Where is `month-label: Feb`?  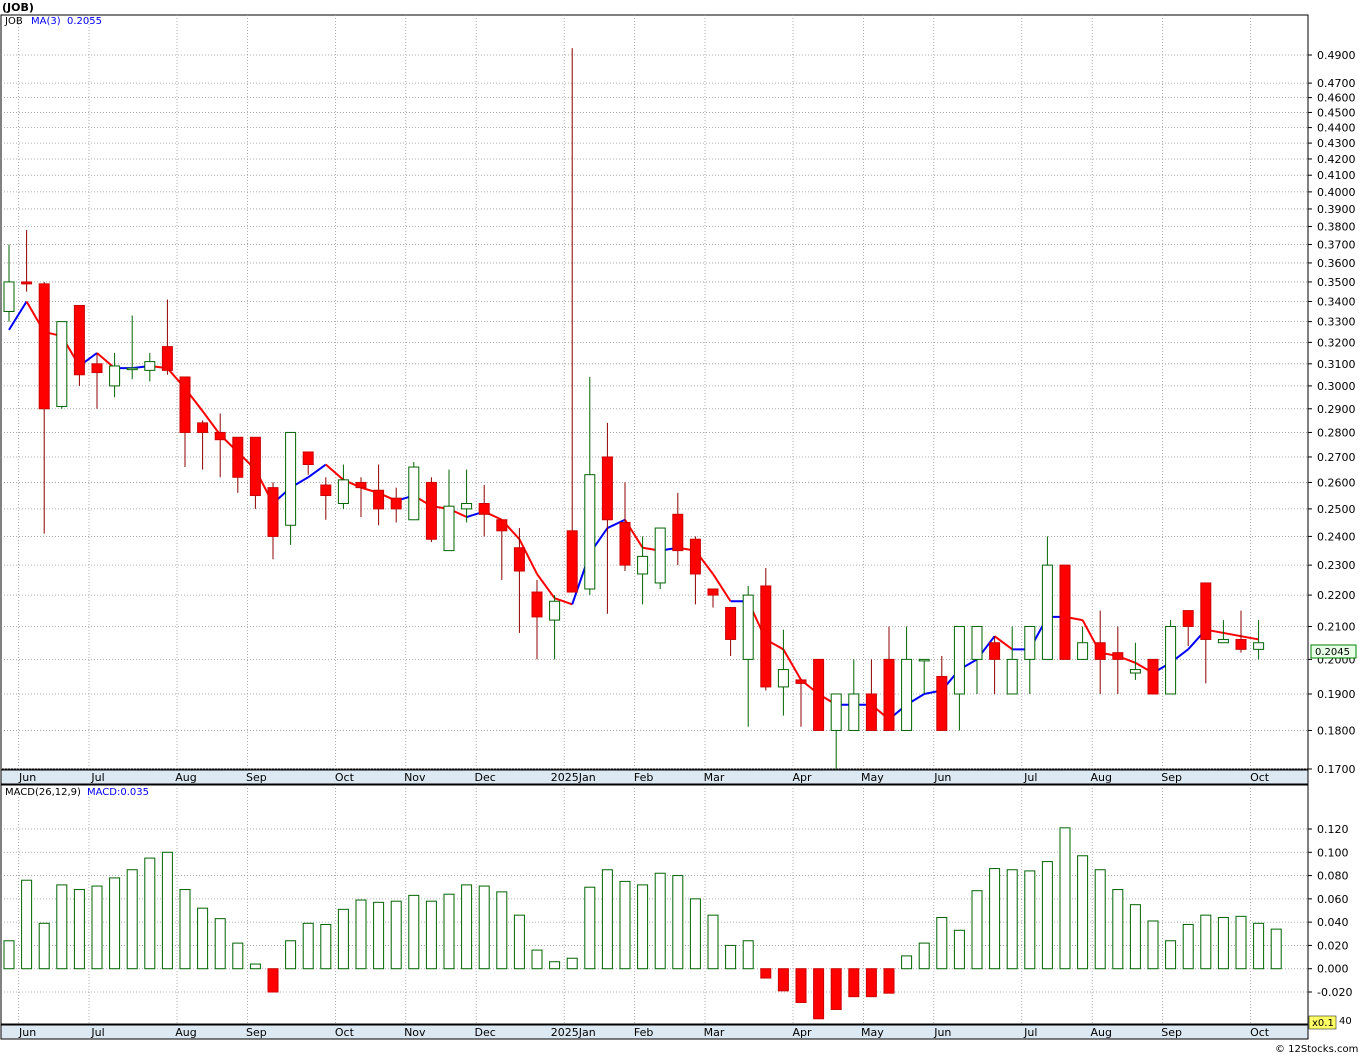 month-label: Feb is located at coordinates (643, 777).